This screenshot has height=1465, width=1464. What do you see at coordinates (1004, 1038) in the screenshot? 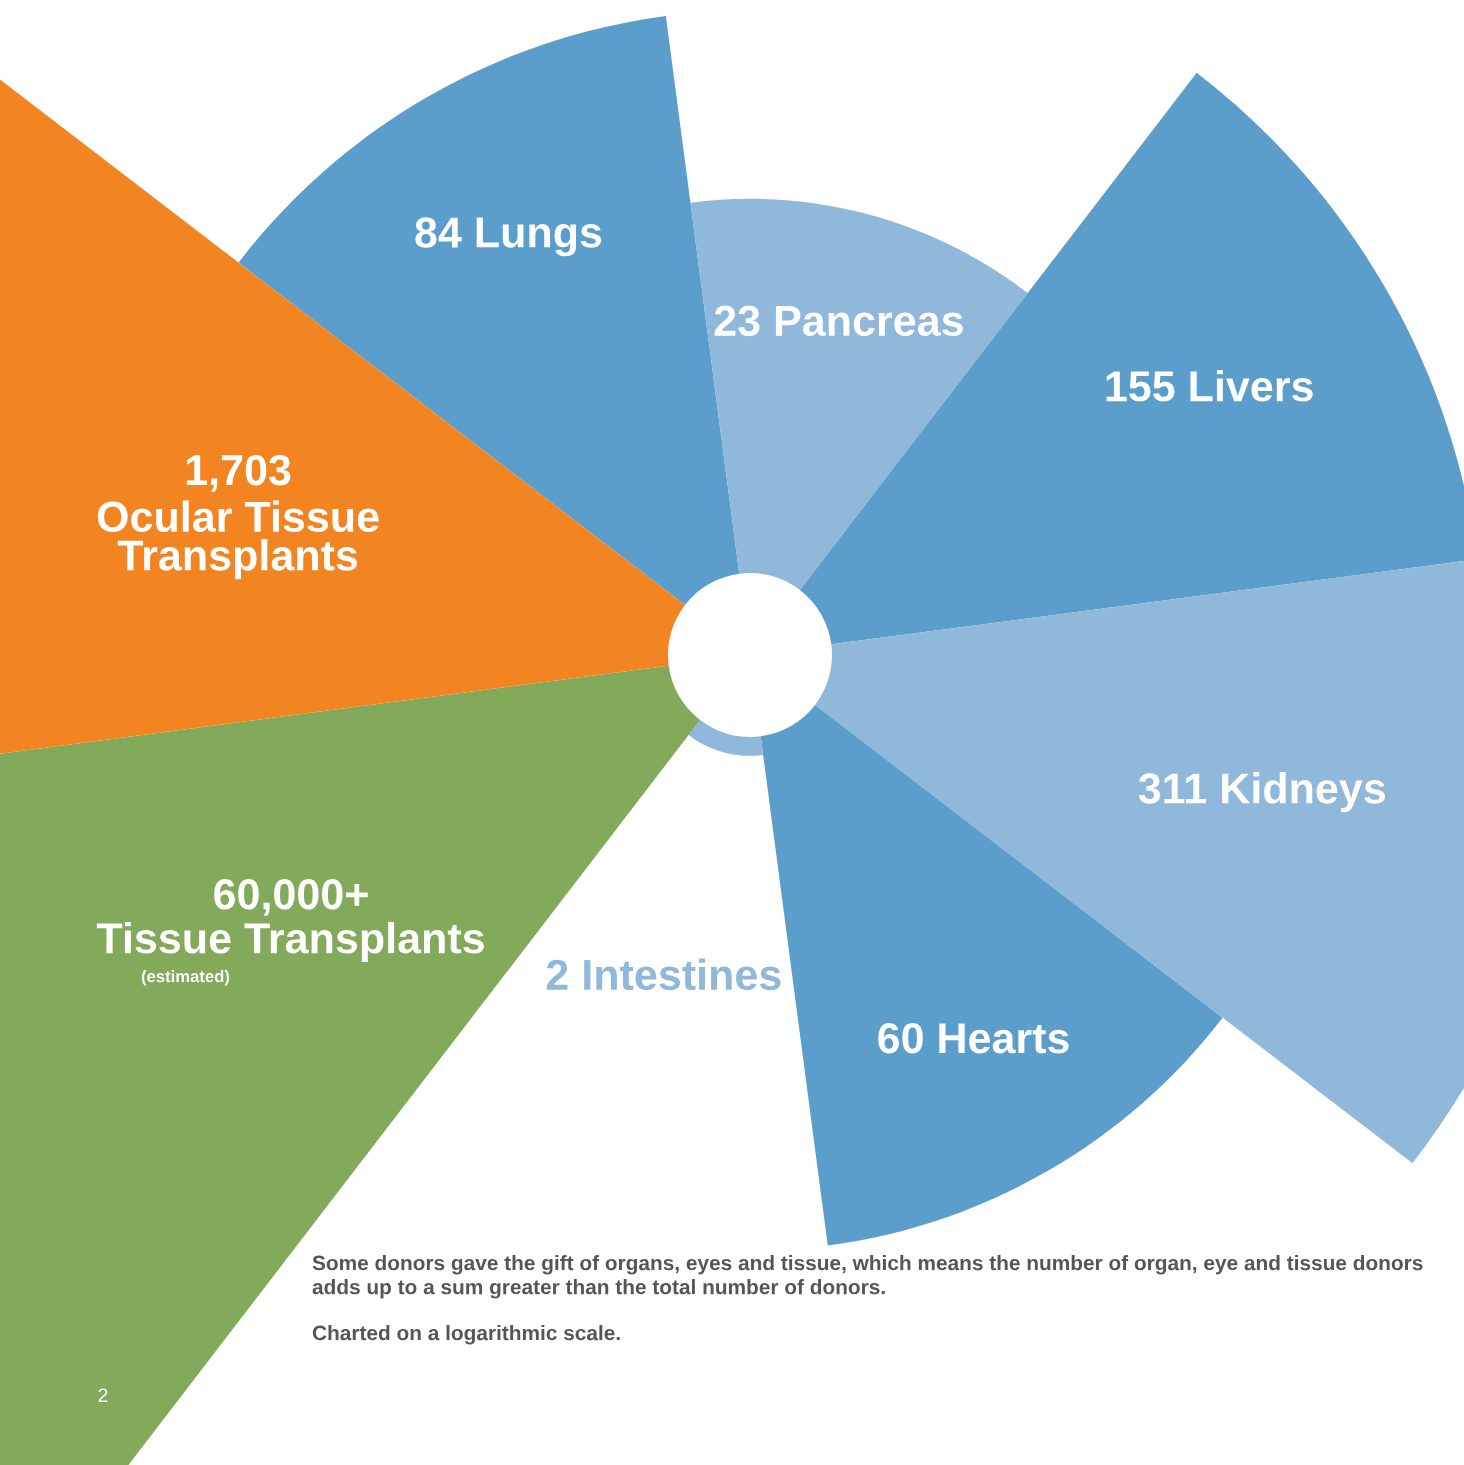
I see `category-label: Hearts` at bounding box center [1004, 1038].